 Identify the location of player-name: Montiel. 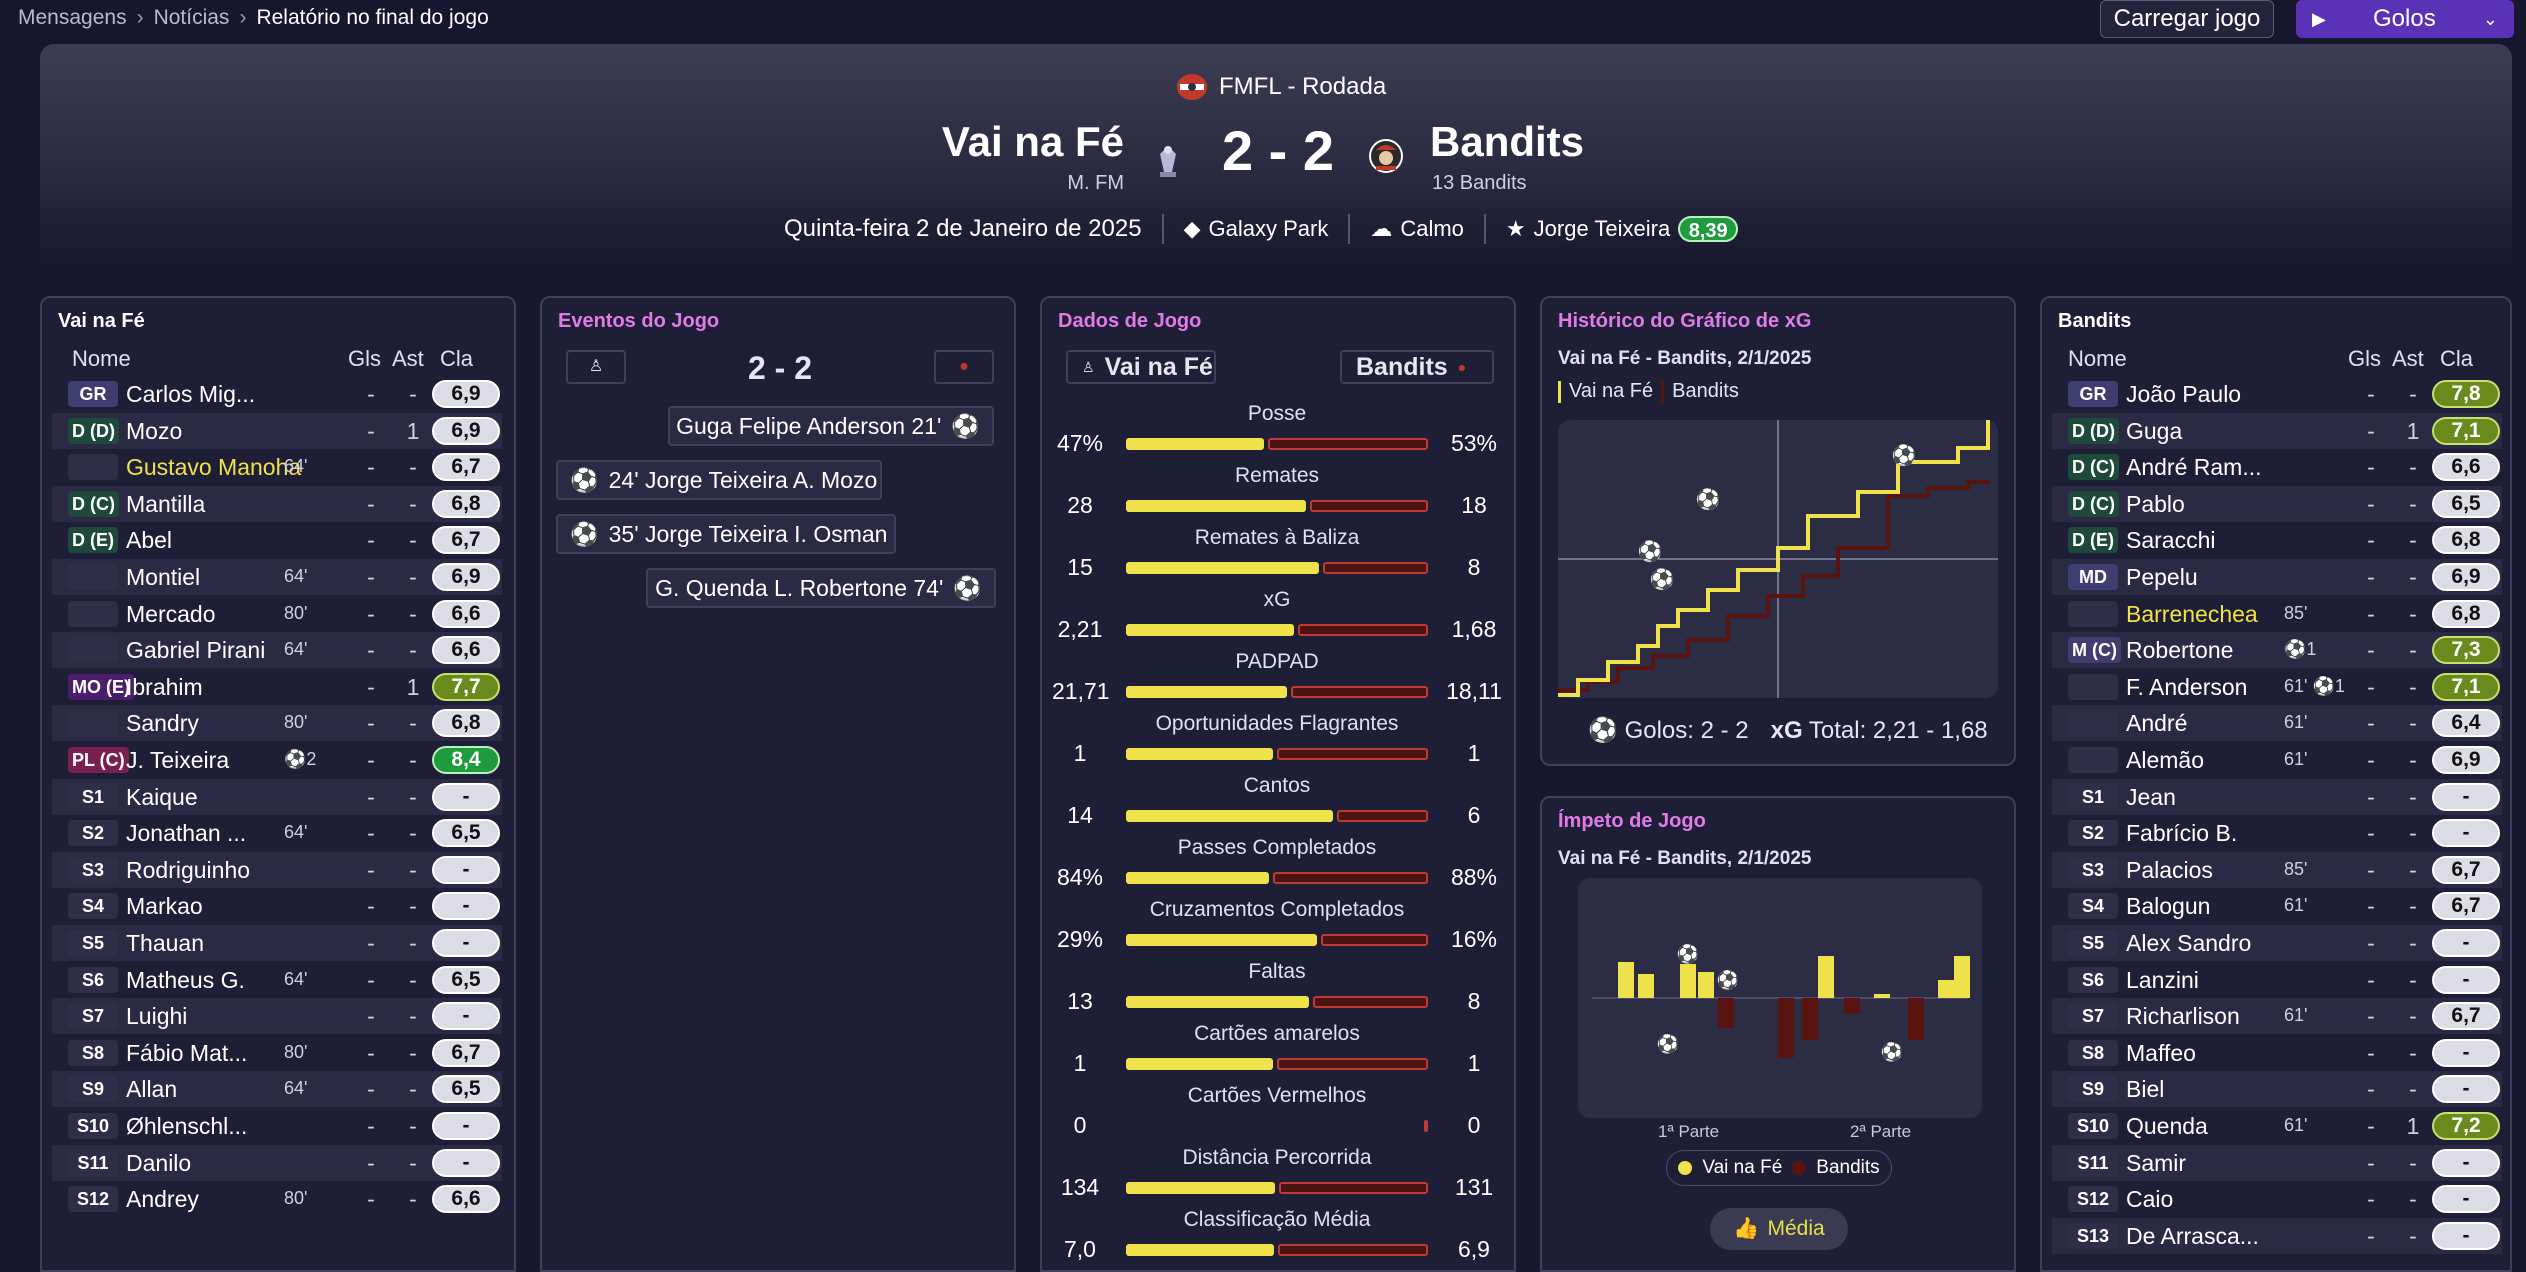
(163, 577).